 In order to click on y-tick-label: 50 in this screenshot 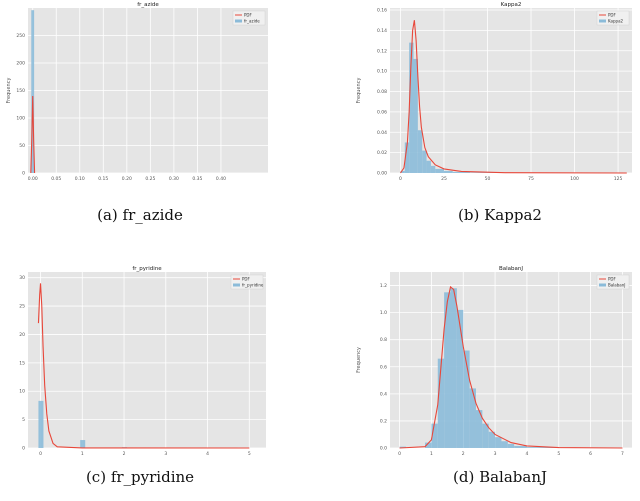, I will do `click(22, 146)`.